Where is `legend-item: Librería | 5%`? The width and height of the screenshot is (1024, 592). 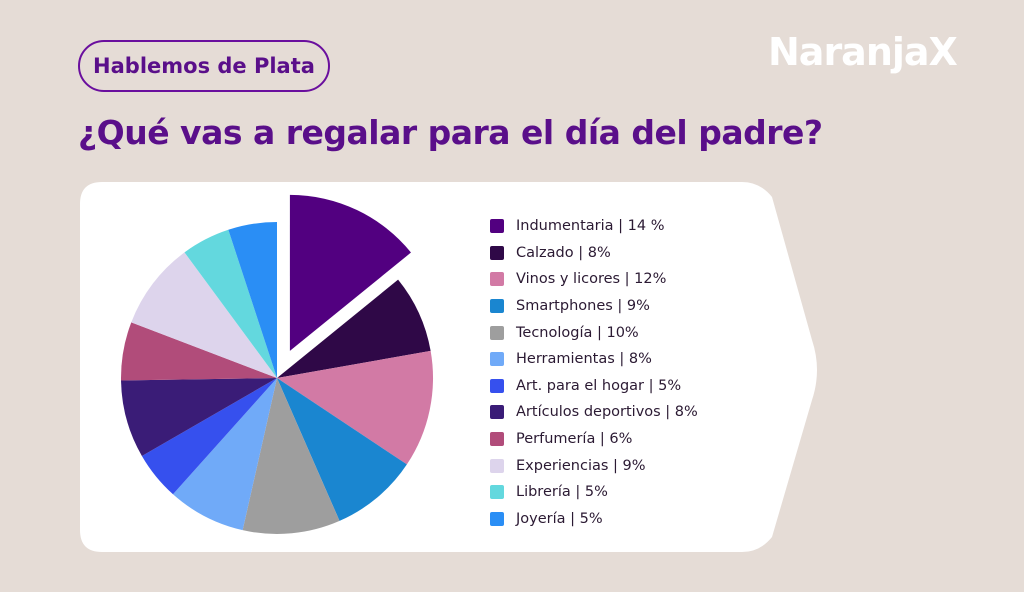 legend-item: Librería | 5% is located at coordinates (594, 492).